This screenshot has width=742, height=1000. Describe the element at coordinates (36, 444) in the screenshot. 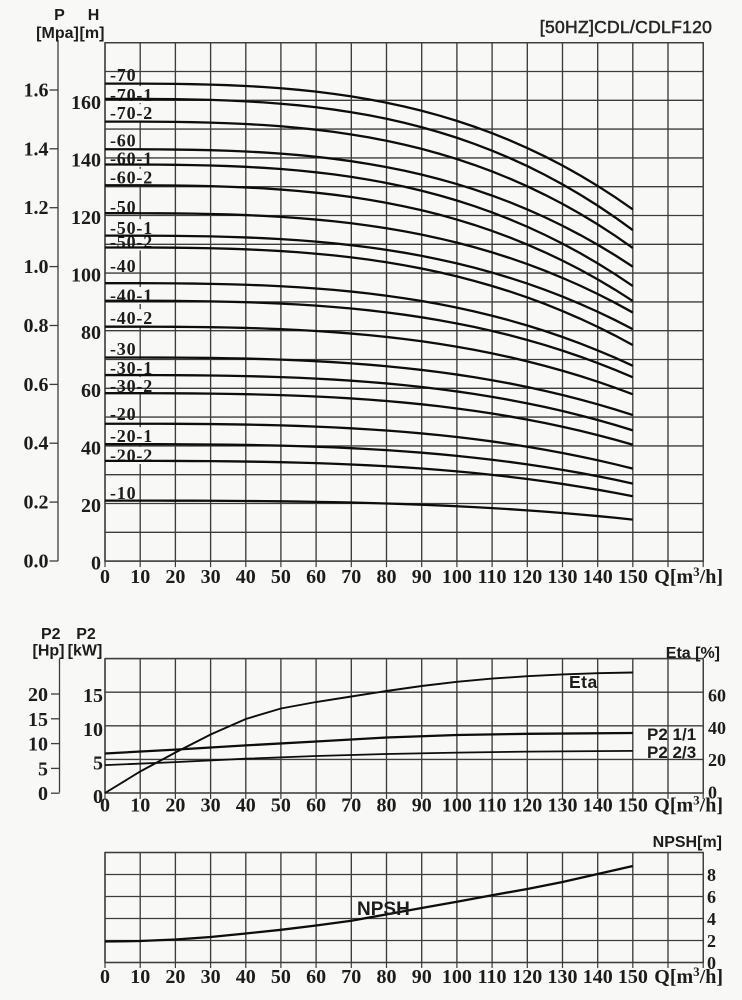

I see `svg-text: 0.4` at that location.